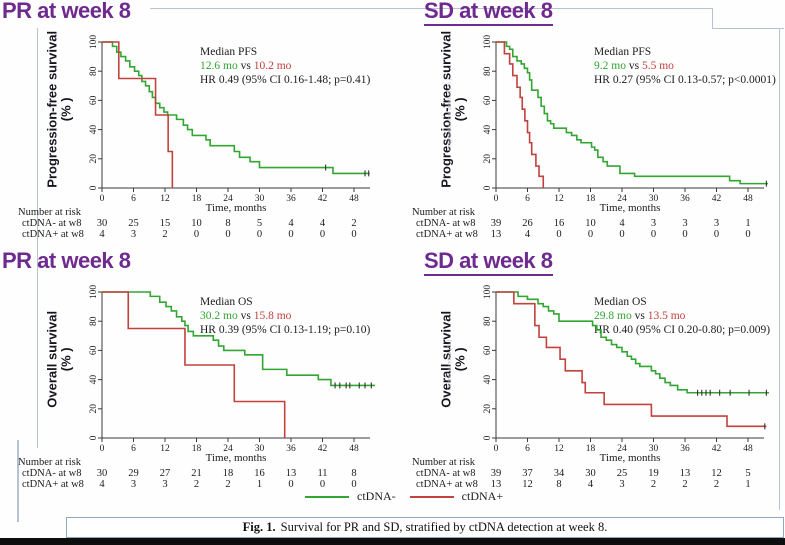  I want to click on svg-text: 1, so click(747, 484).